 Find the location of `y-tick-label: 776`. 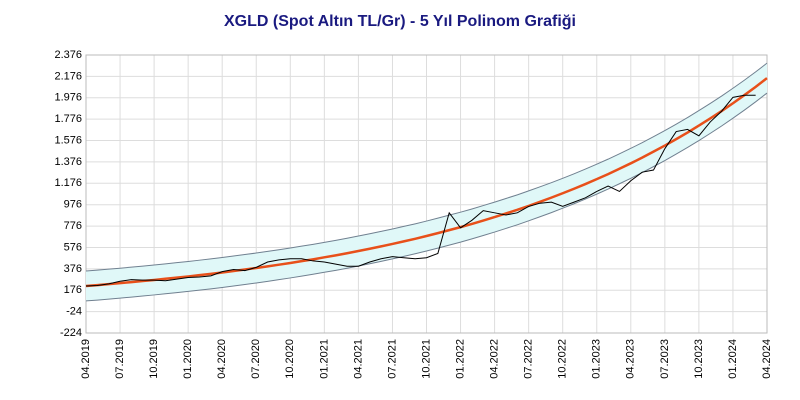

y-tick-label: 776 is located at coordinates (73, 226).